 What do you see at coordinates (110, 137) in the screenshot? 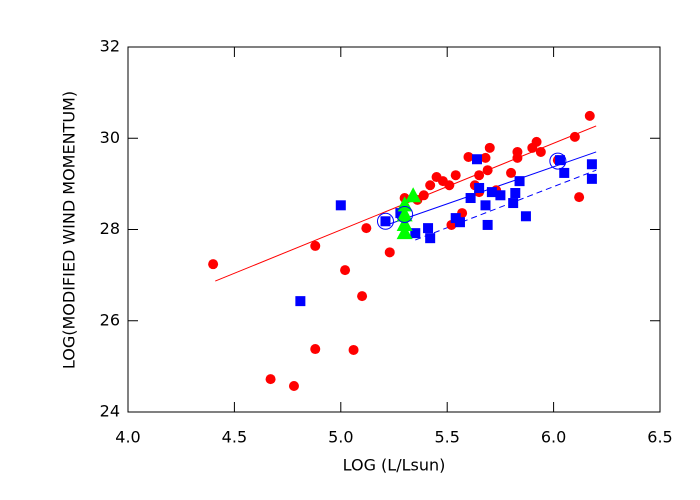
I see `y-tick-label: 30` at bounding box center [110, 137].